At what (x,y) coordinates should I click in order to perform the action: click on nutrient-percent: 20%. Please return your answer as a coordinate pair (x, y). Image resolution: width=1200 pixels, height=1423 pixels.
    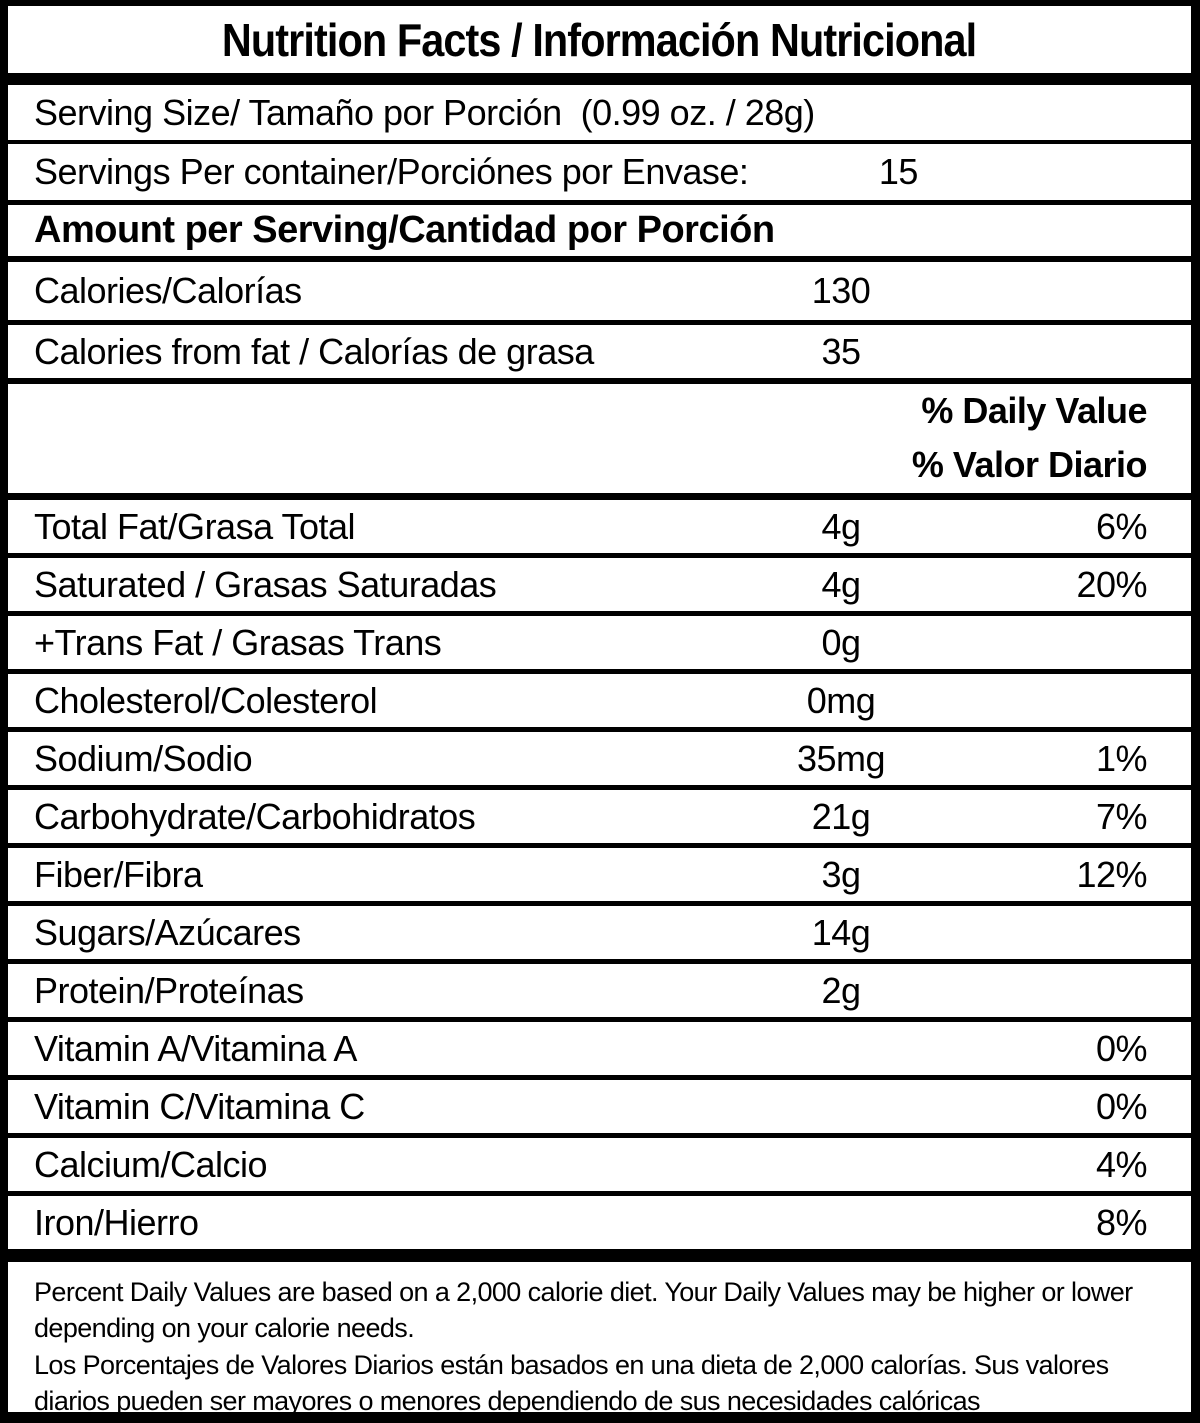
    Looking at the image, I should click on (1111, 584).